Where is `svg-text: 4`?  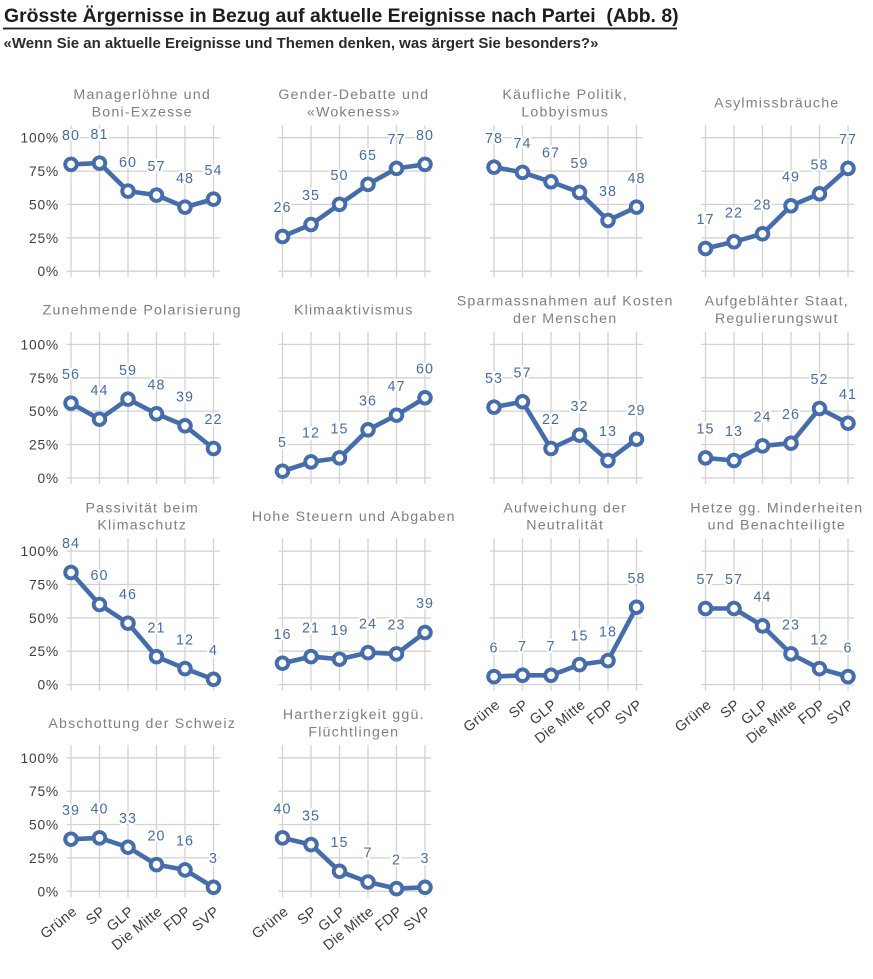 svg-text: 4 is located at coordinates (213, 651).